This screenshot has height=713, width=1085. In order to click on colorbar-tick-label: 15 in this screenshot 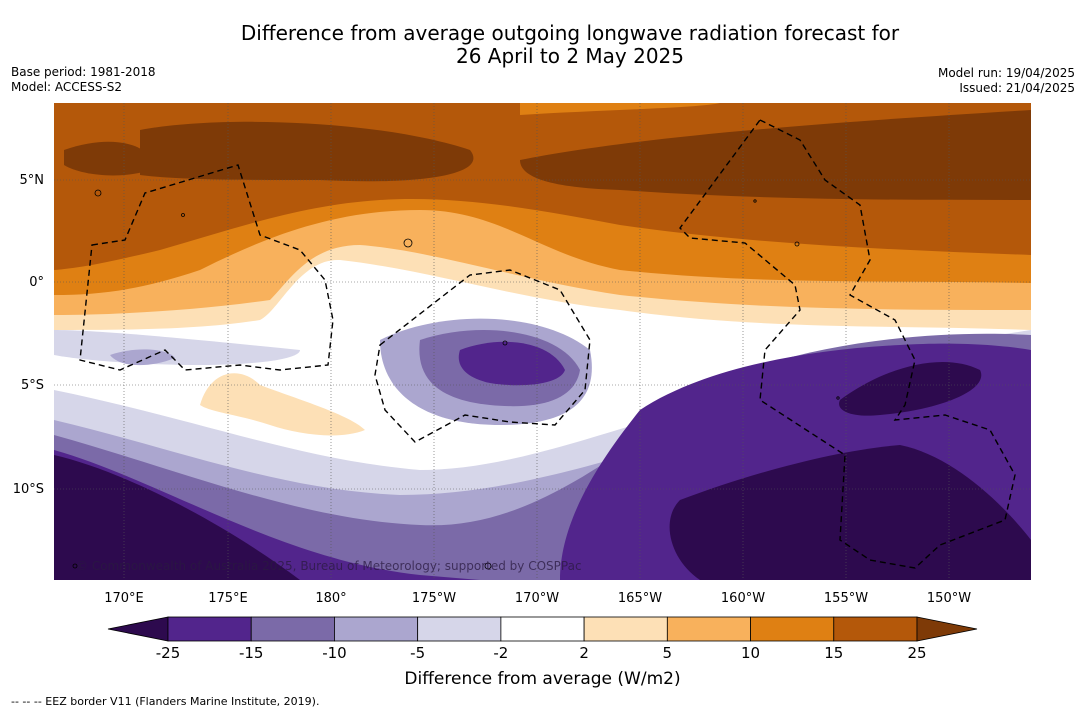, I will do `click(833, 653)`.